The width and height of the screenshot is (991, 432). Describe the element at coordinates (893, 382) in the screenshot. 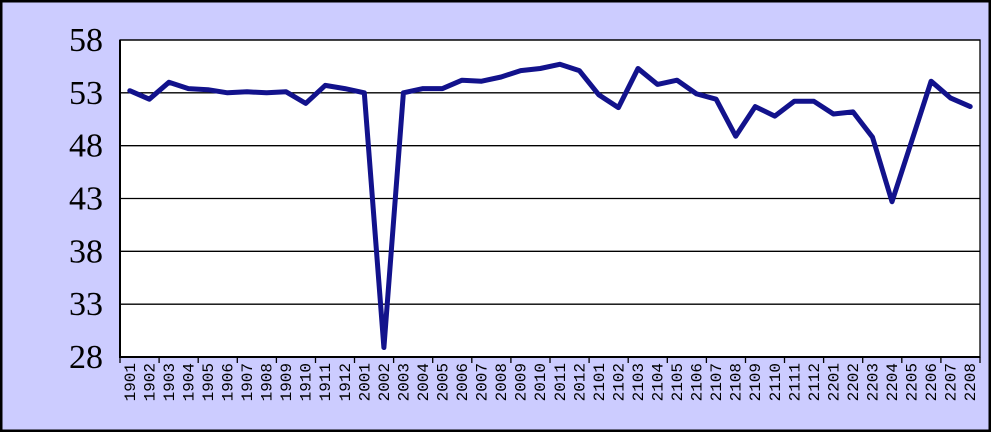

I see `x-axis-label: 2204` at that location.